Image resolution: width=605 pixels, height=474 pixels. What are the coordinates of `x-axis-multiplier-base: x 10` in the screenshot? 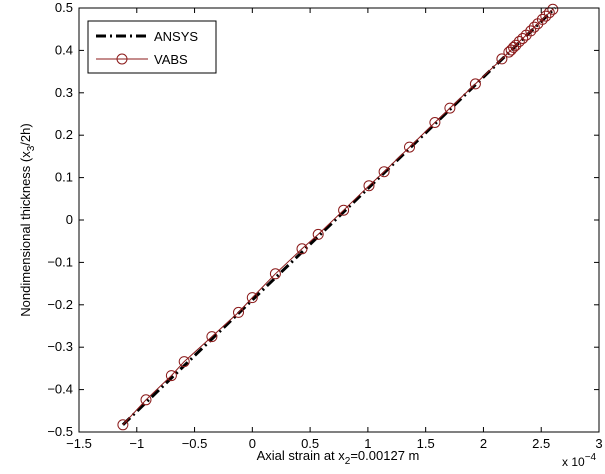 It's located at (573, 462).